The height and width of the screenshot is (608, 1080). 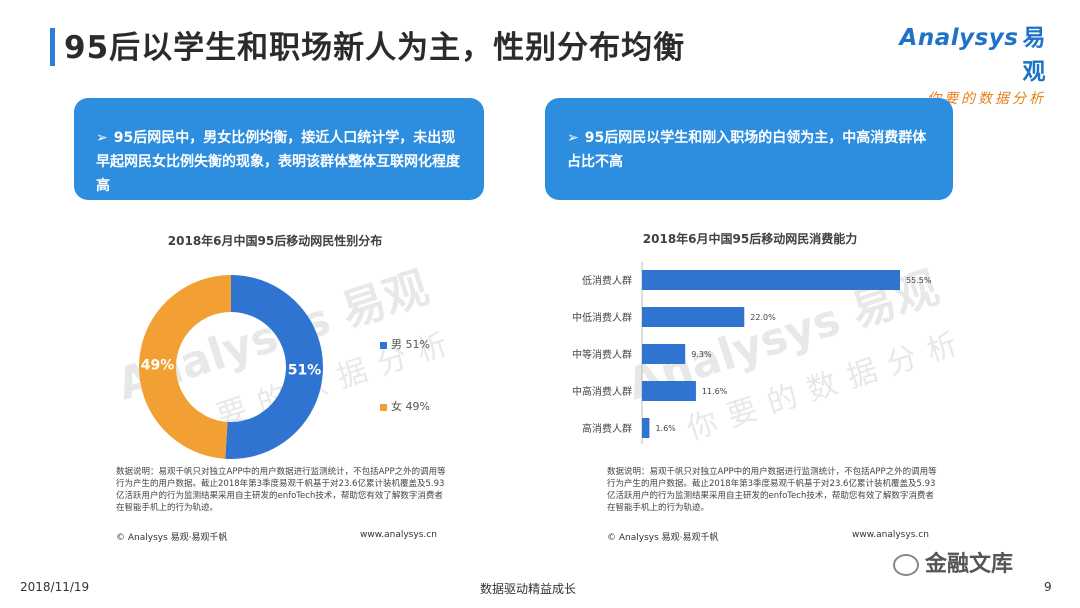 What do you see at coordinates (375, 48) in the screenshot?
I see `page-title: 95后以学生和职场新人为主，性别分布均衡` at bounding box center [375, 48].